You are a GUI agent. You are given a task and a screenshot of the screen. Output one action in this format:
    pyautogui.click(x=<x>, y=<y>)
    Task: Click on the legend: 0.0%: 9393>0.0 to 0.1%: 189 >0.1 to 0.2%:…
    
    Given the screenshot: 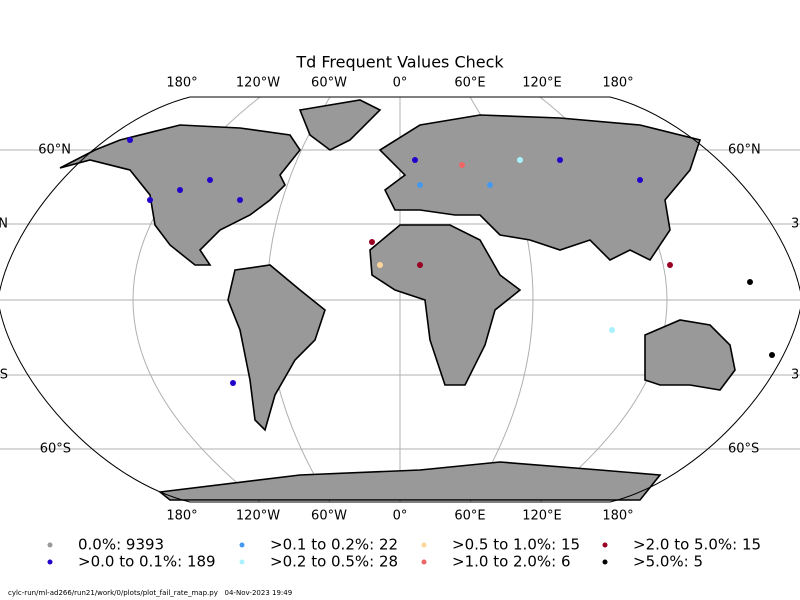 What is the action you would take?
    pyautogui.click(x=404, y=553)
    